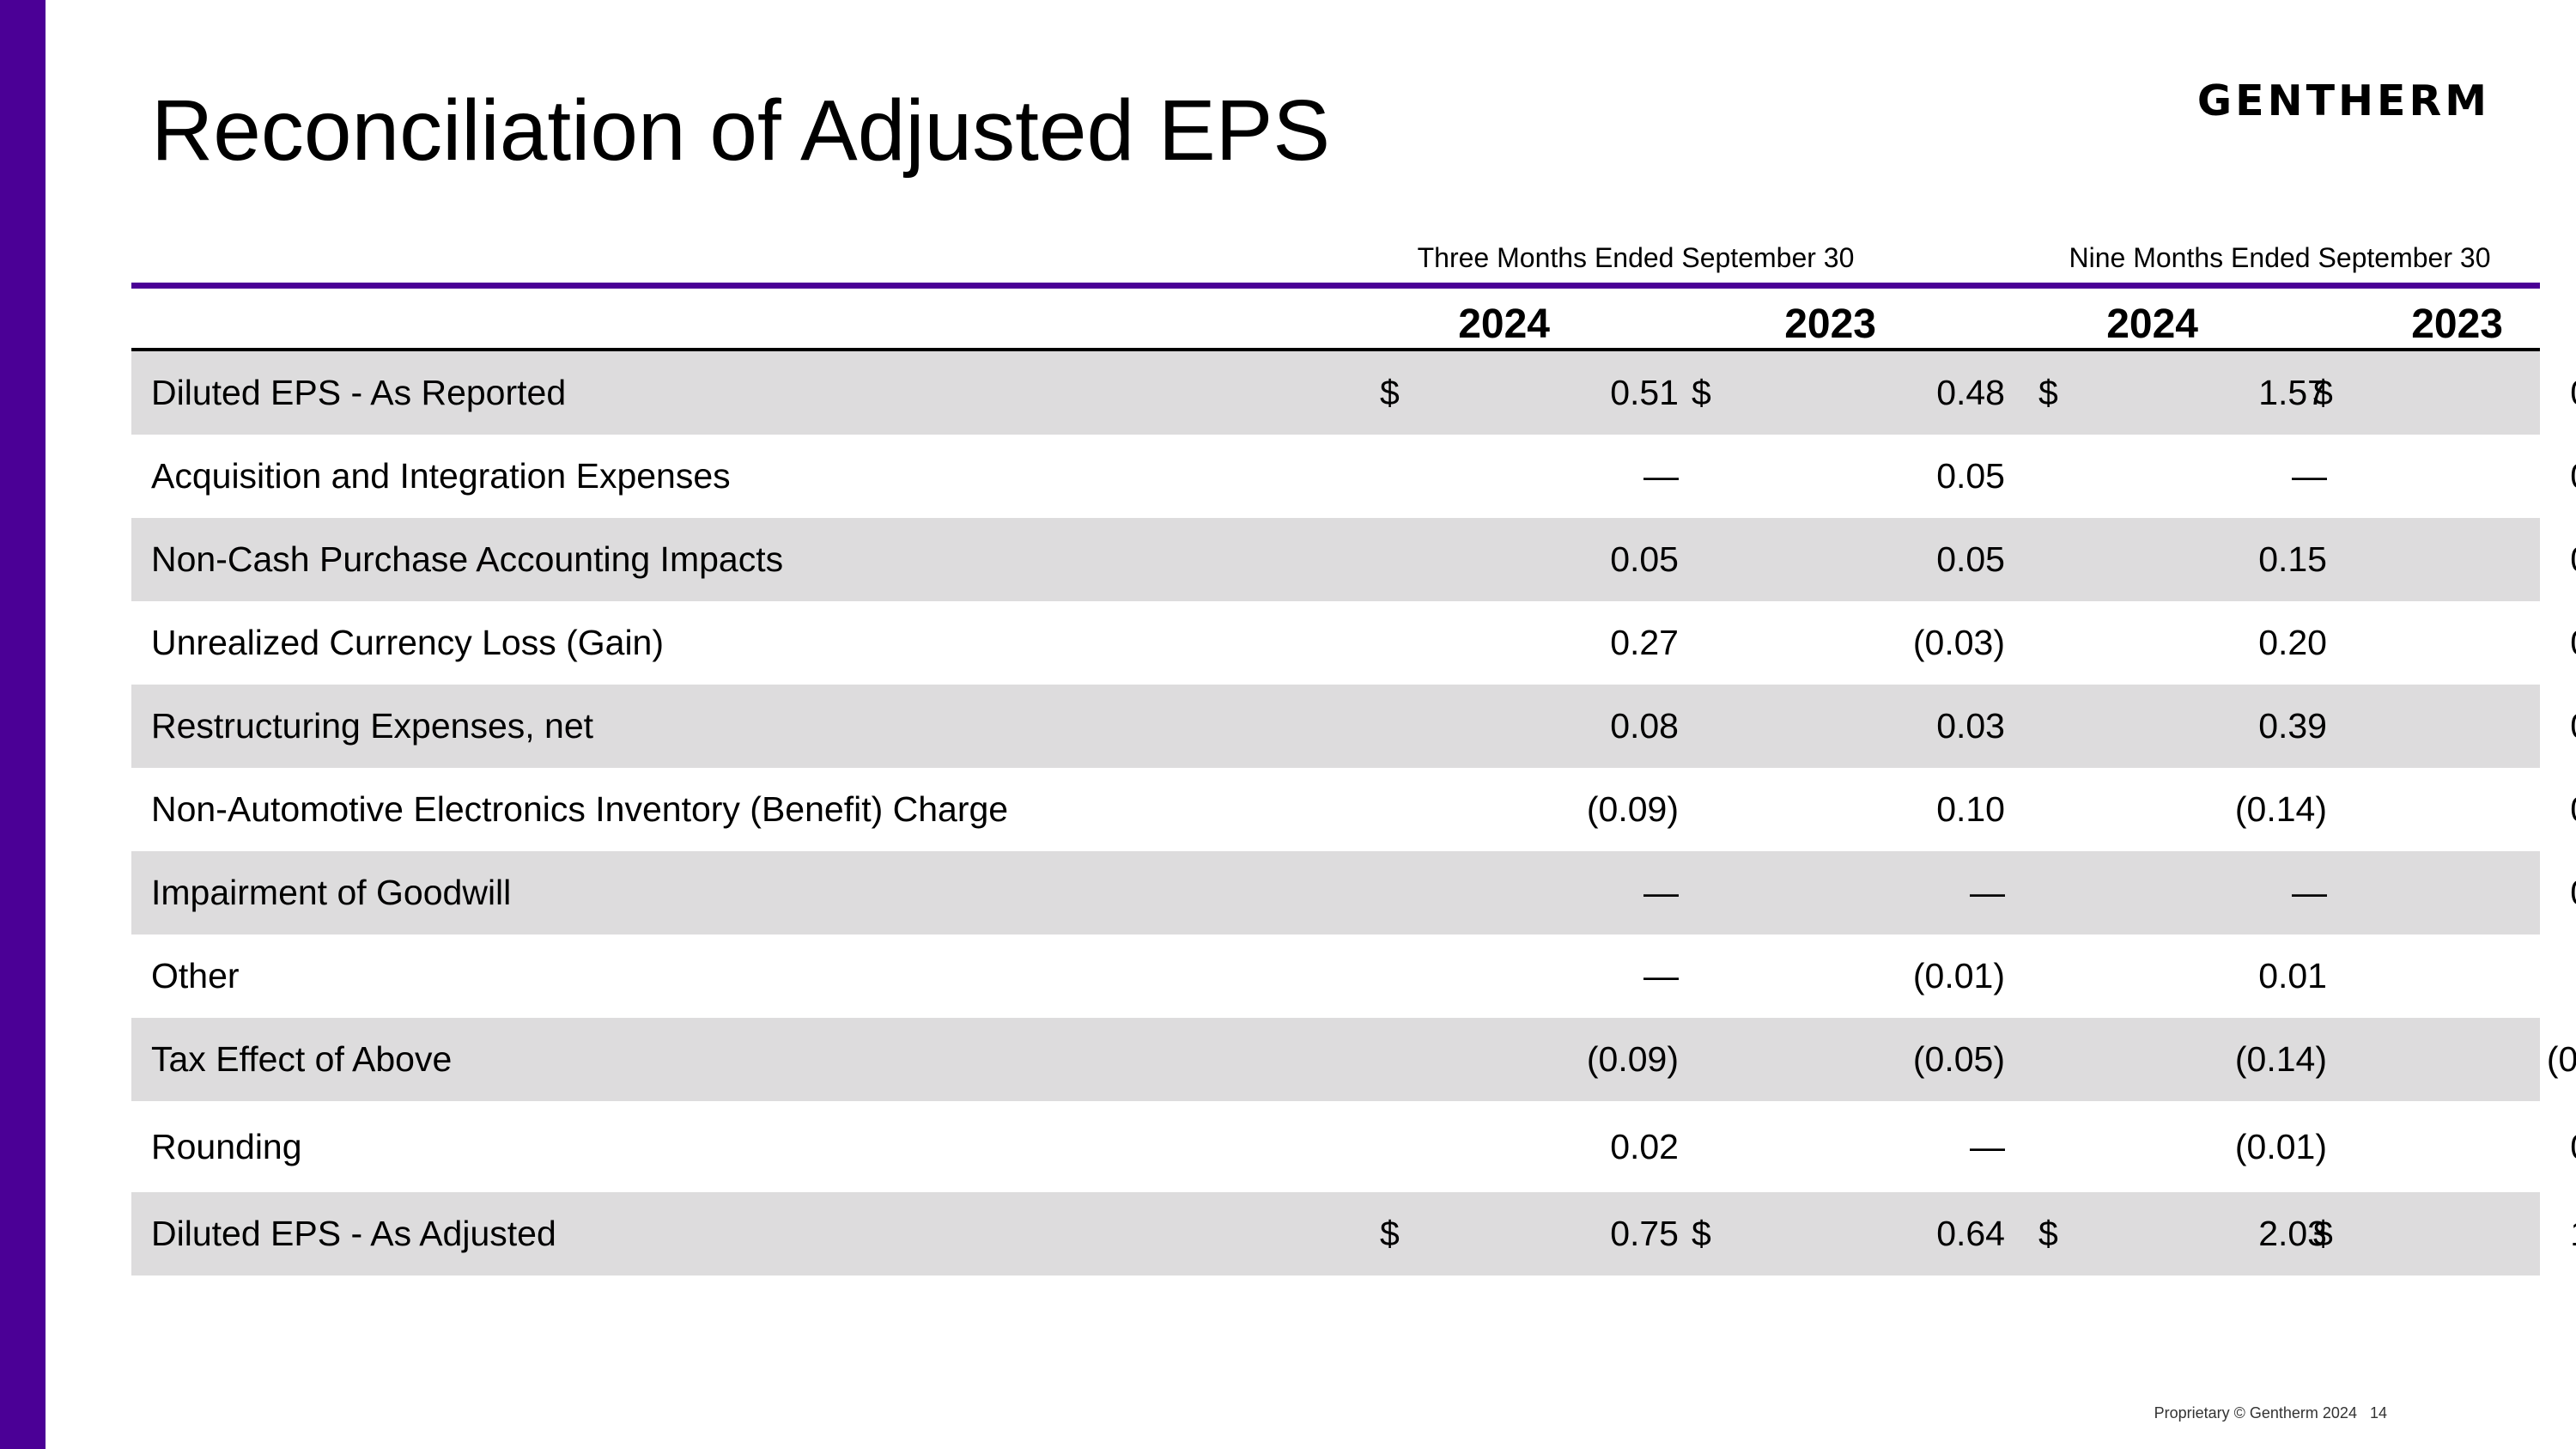 The image size is (2576, 1449). What do you see at coordinates (1645, 392) in the screenshot?
I see `value-q3-2024: 0.51` at bounding box center [1645, 392].